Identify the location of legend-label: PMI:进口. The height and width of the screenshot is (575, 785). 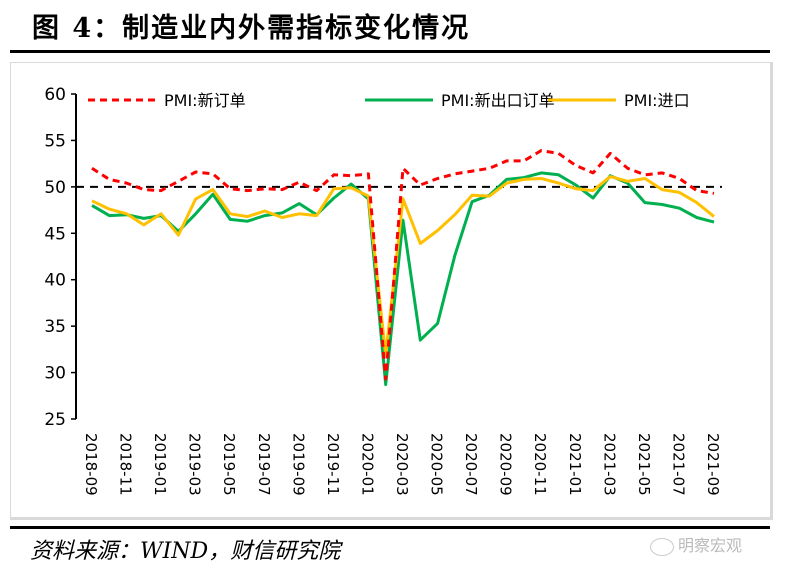
(657, 100).